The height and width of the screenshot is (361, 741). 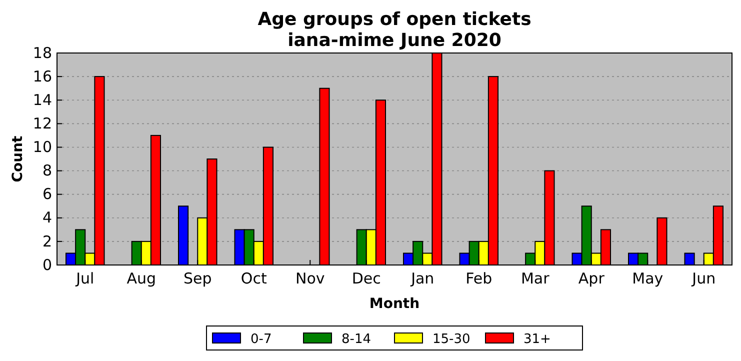 What do you see at coordinates (357, 339) in the screenshot?
I see `legend-label: 8-14` at bounding box center [357, 339].